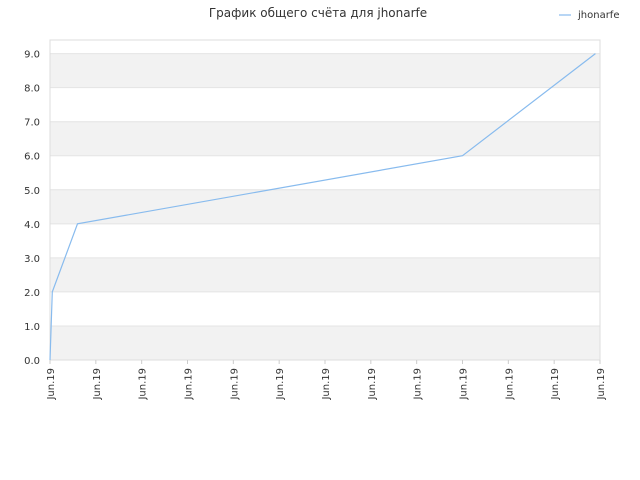  Describe the element at coordinates (32, 208) in the screenshot. I see `y-axis: 0.0 1.0 2.0 3.0 4.0 5.0 6.0 7.0 8.0 9.0` at that location.